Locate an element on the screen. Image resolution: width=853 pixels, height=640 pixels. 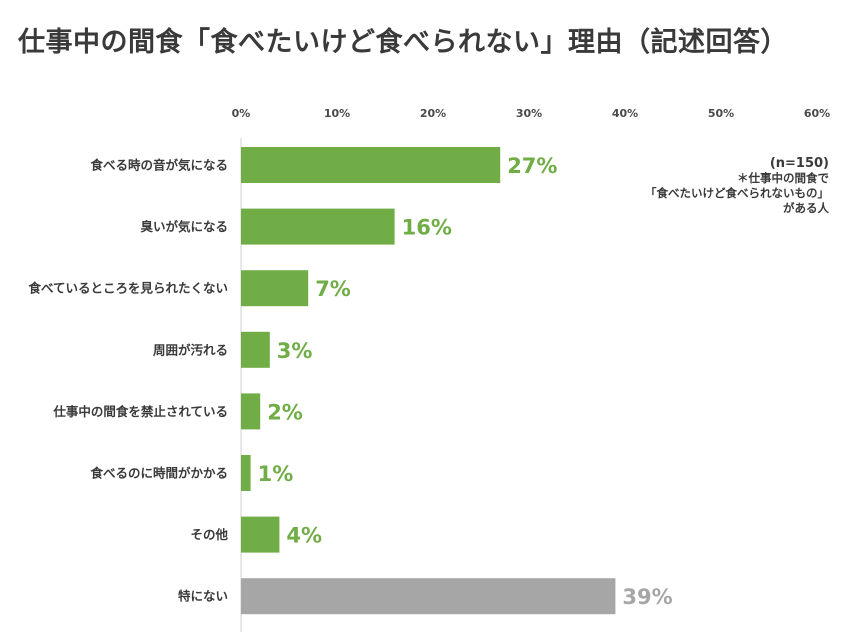
category-label: 周囲が汚れる is located at coordinates (190, 349).